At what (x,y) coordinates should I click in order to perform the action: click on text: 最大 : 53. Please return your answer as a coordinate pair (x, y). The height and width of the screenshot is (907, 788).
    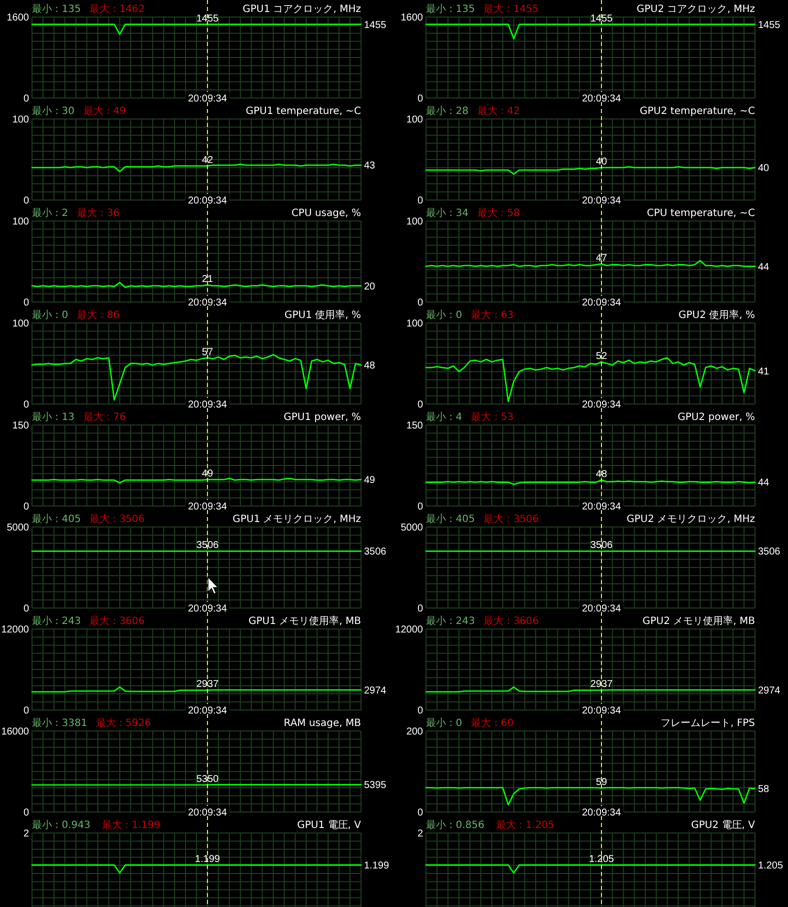
    Looking at the image, I should click on (492, 417).